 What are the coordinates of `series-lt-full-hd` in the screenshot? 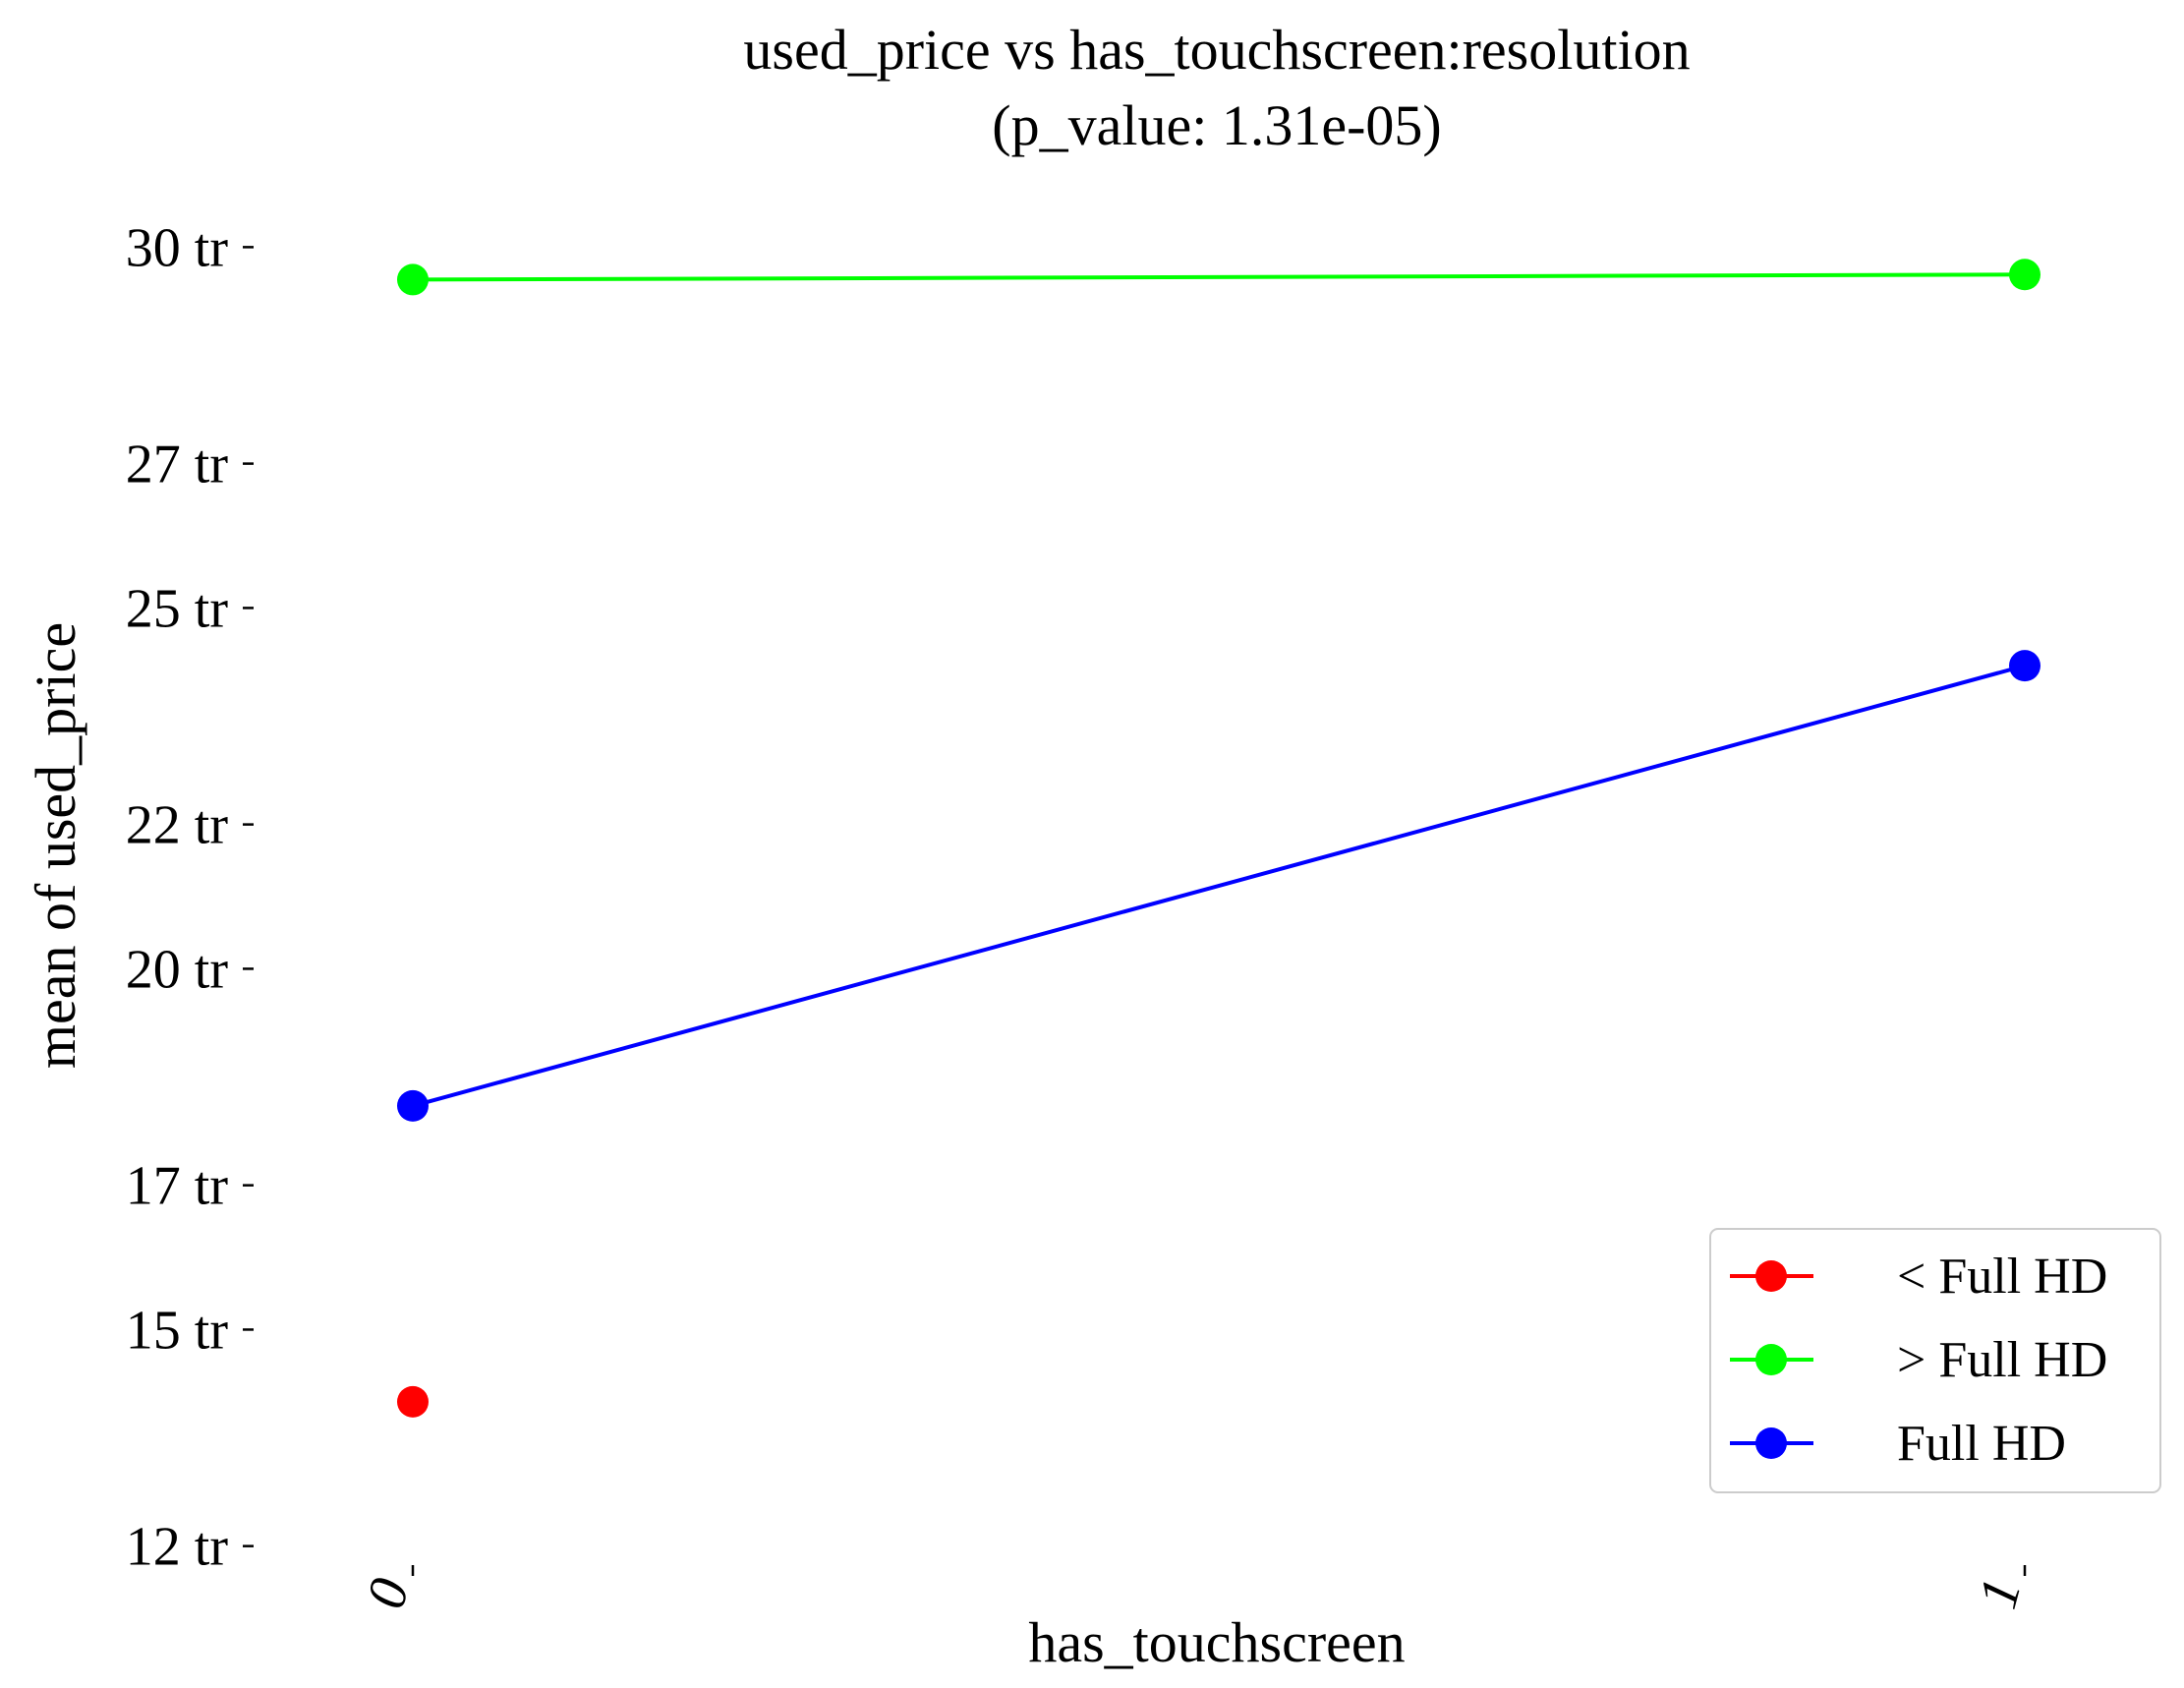 It's located at (413, 1401).